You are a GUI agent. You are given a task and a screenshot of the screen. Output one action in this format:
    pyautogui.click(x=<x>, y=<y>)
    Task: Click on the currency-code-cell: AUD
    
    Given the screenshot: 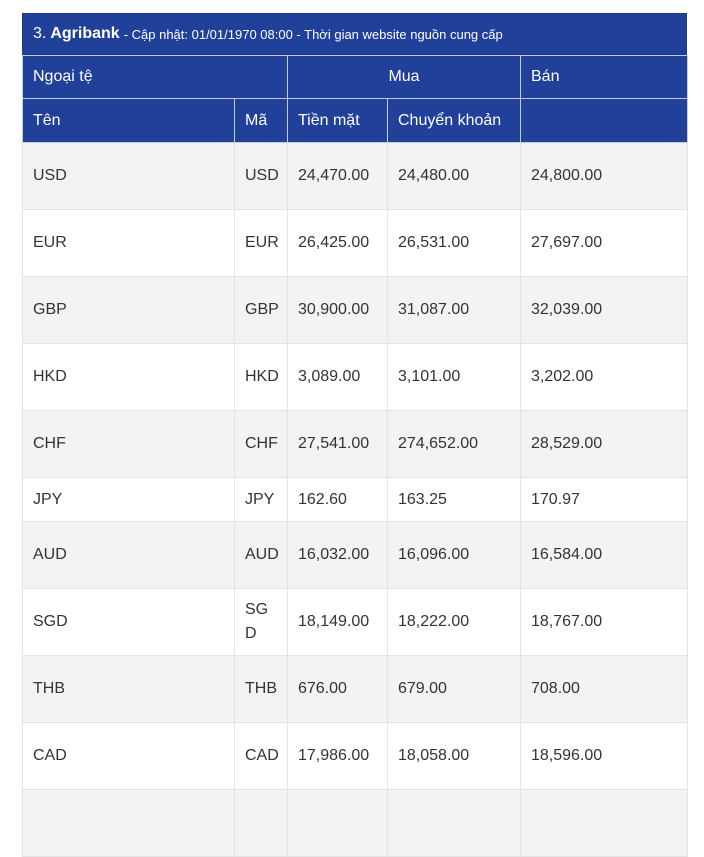 What is the action you would take?
    pyautogui.click(x=261, y=555)
    